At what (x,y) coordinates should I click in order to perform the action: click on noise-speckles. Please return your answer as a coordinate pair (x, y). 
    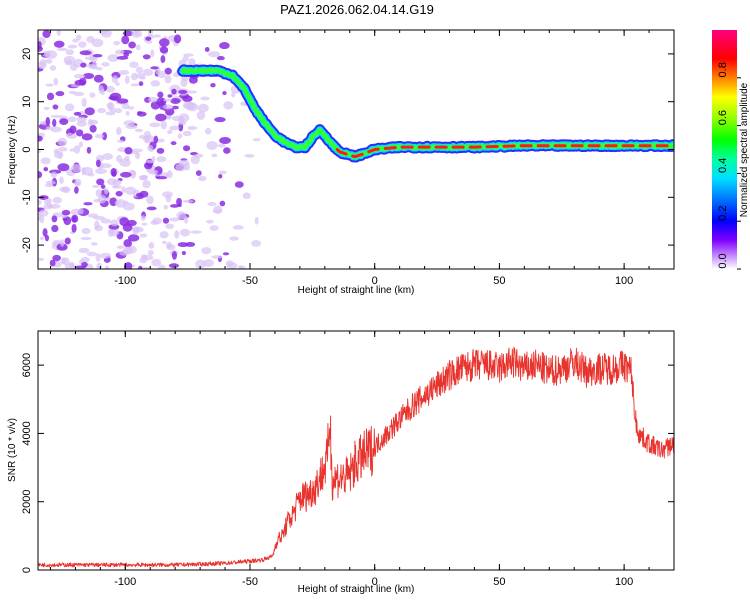
    Looking at the image, I should click on (150, 149).